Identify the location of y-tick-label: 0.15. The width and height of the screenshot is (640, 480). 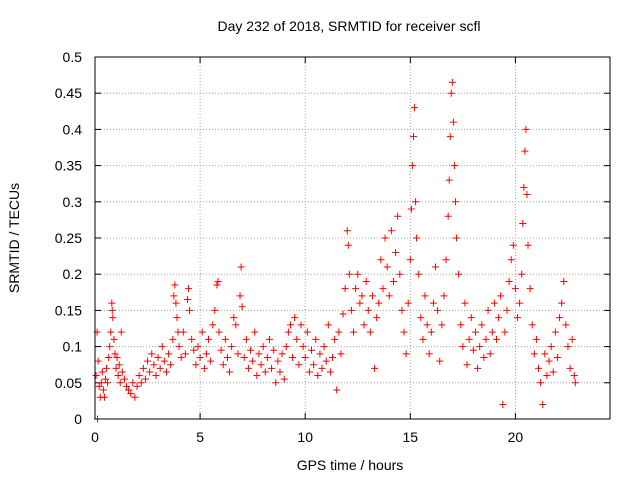
(68, 310).